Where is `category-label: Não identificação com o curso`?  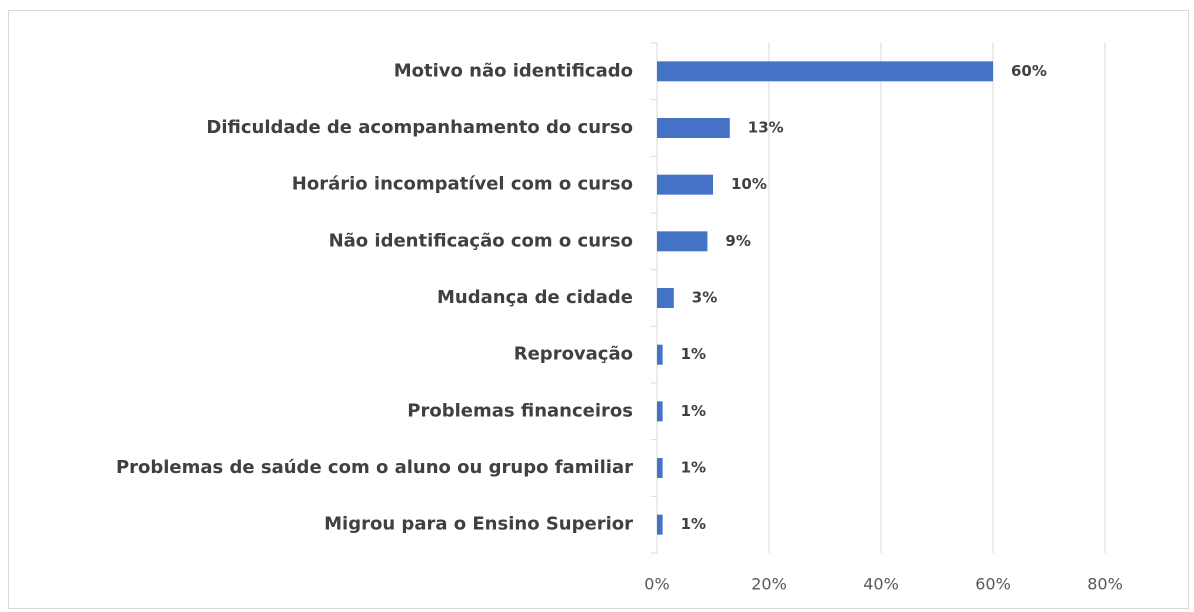
category-label: Não identificação com o curso is located at coordinates (481, 240).